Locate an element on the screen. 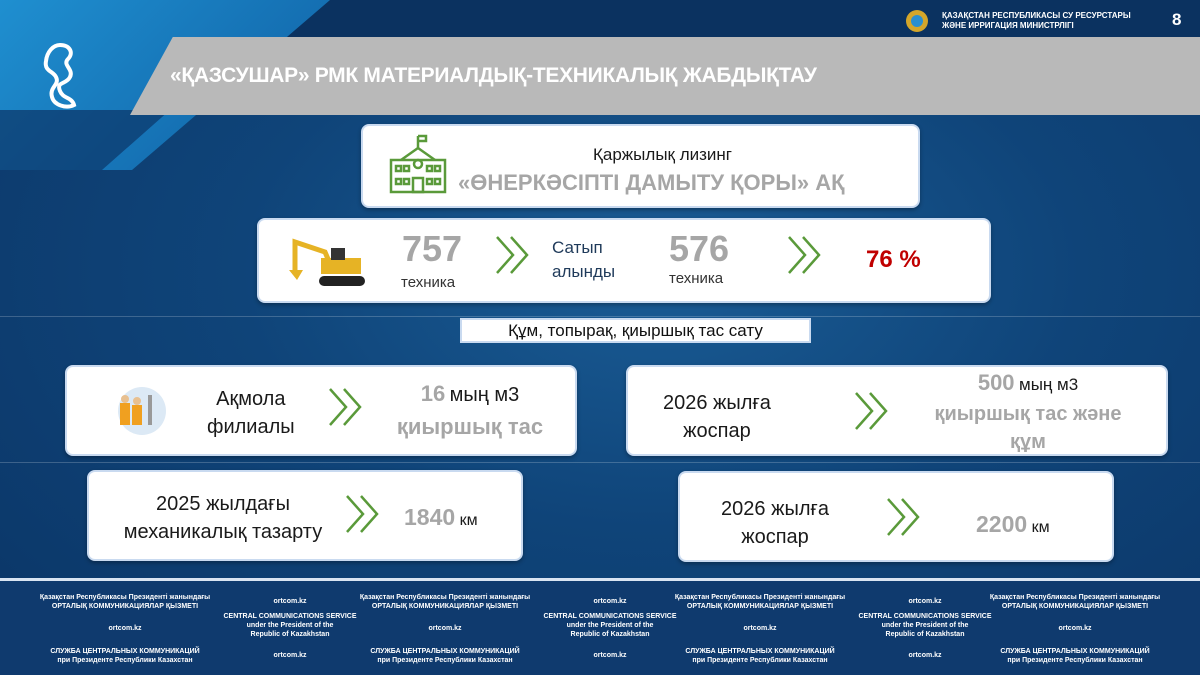 Image resolution: width=1200 pixels, height=675 pixels. plan-cleaning-value-block: 2200 км is located at coordinates (1013, 524).